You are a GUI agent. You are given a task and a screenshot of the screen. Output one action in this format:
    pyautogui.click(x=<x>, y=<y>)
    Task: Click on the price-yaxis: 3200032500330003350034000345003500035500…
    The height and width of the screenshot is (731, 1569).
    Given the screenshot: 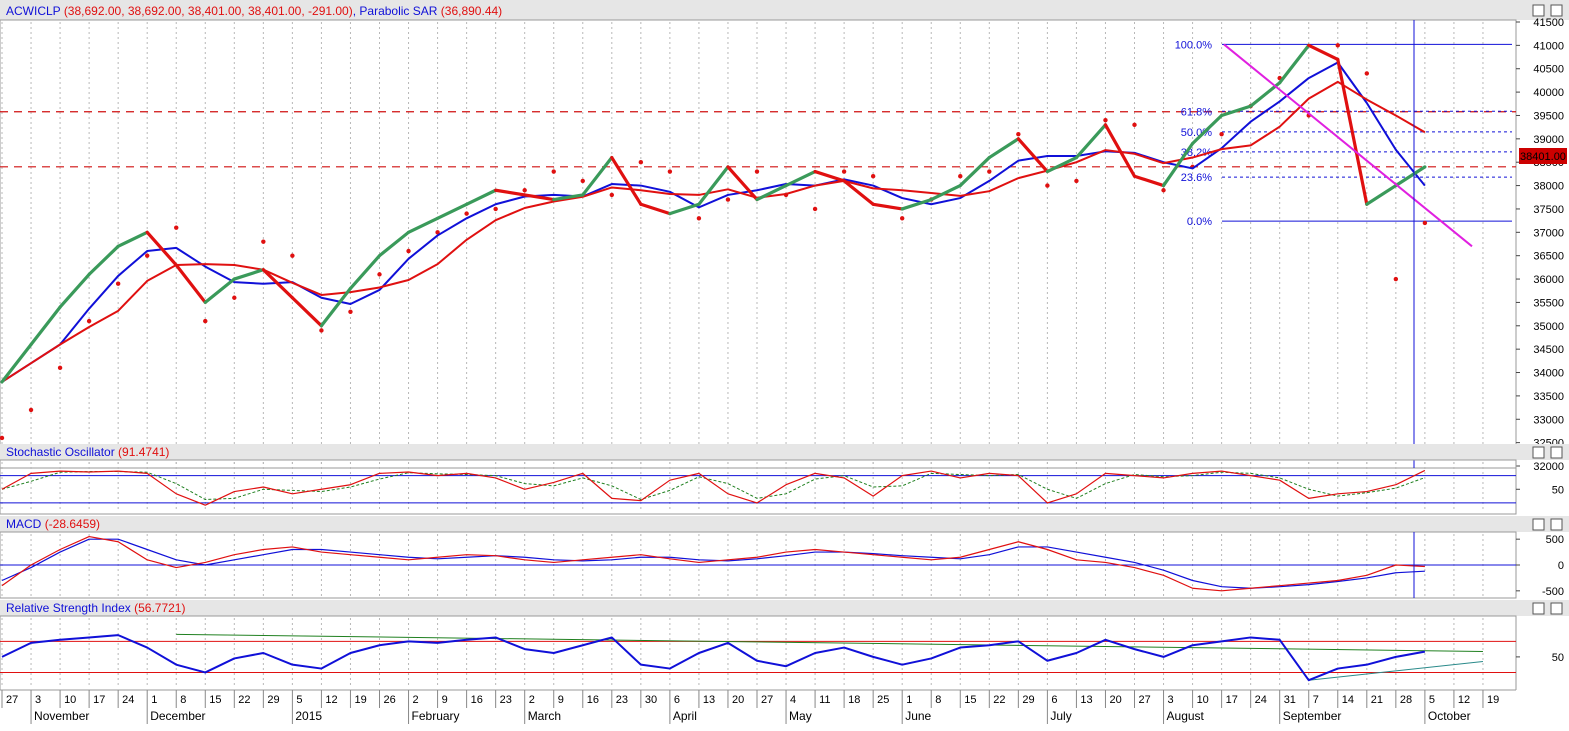 What is the action you would take?
    pyautogui.click(x=1540, y=245)
    